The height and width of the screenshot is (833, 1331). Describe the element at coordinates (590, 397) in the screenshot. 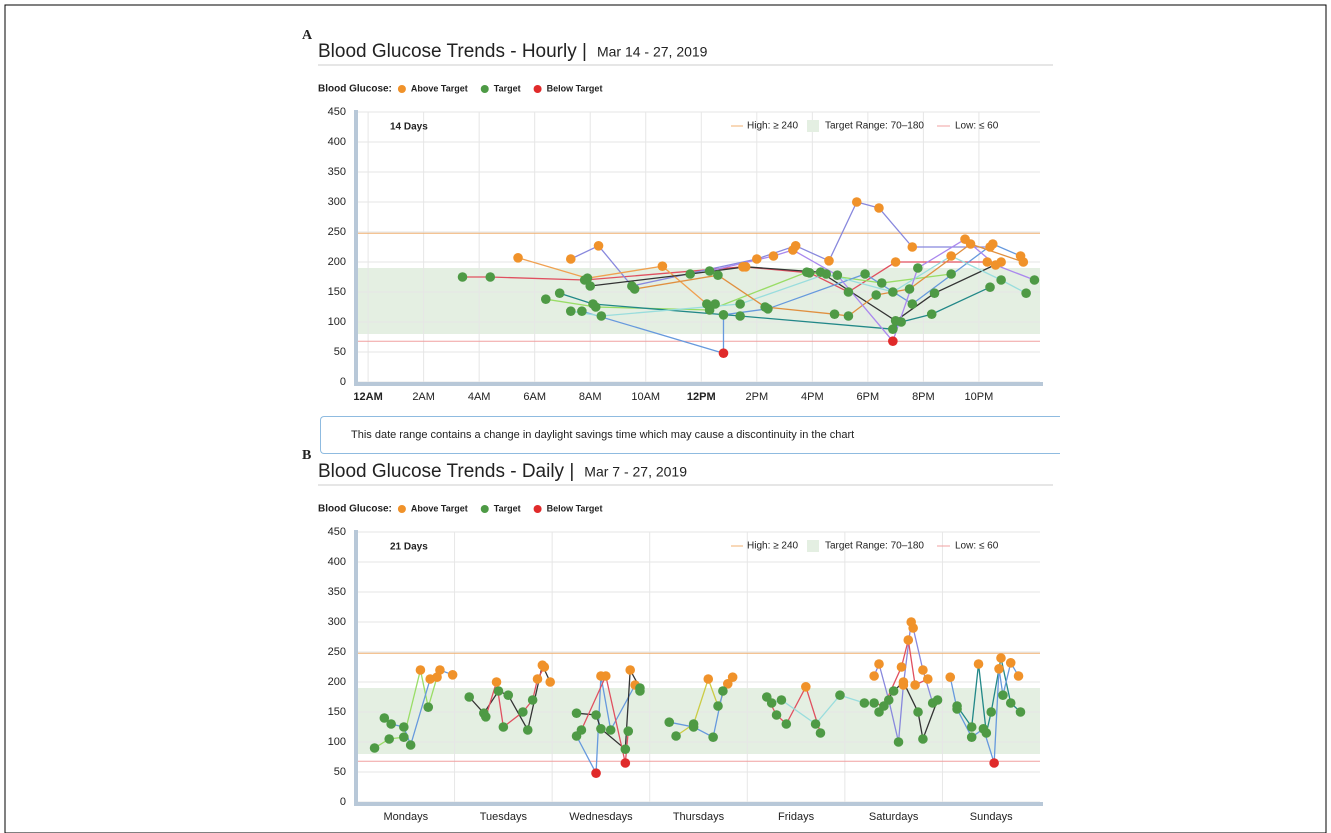

I see `x-tick-label: 8AM` at that location.